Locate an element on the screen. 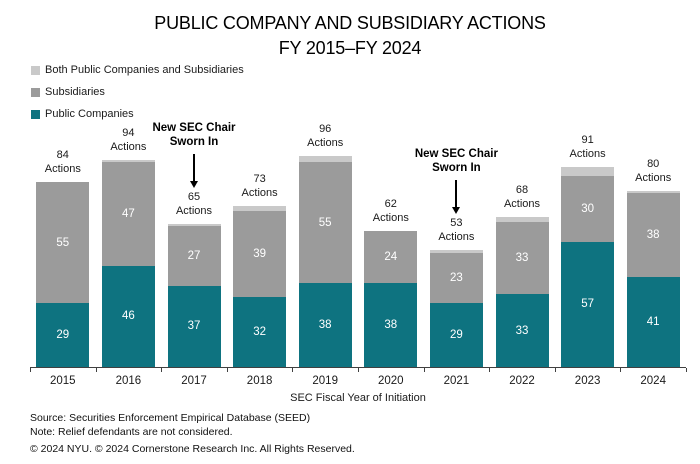  bar-segment-2020-public-companies: 38 is located at coordinates (391, 325).